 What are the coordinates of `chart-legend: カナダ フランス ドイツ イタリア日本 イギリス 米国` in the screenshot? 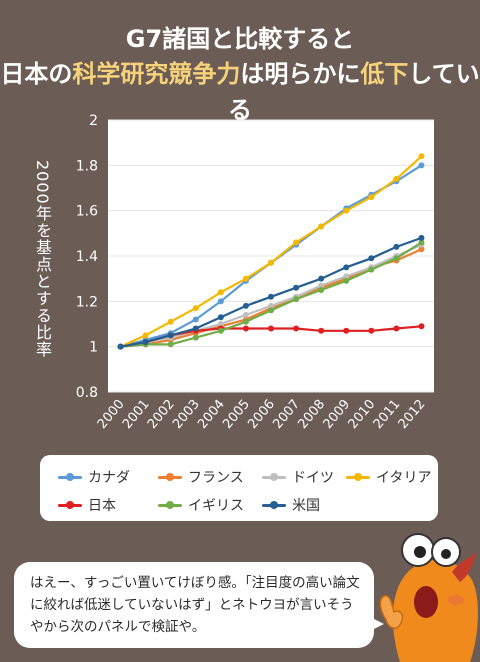 It's located at (239, 488).